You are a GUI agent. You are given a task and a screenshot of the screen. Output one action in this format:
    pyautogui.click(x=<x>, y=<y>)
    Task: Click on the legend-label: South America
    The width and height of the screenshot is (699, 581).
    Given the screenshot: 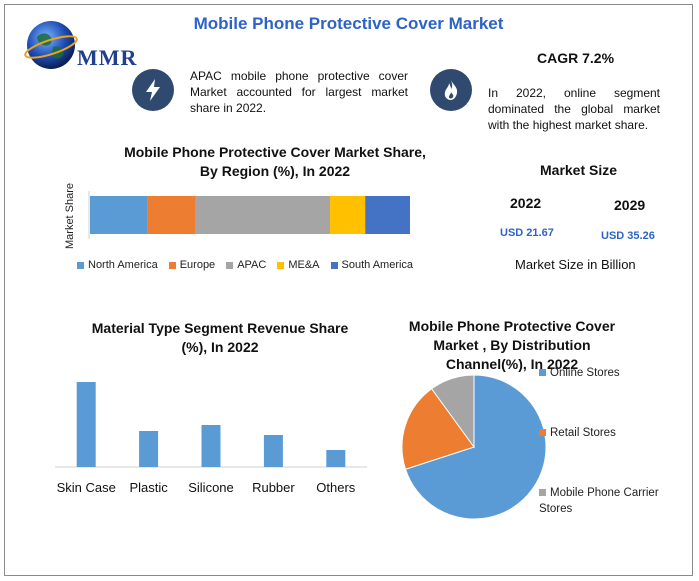 What is the action you would take?
    pyautogui.click(x=377, y=265)
    